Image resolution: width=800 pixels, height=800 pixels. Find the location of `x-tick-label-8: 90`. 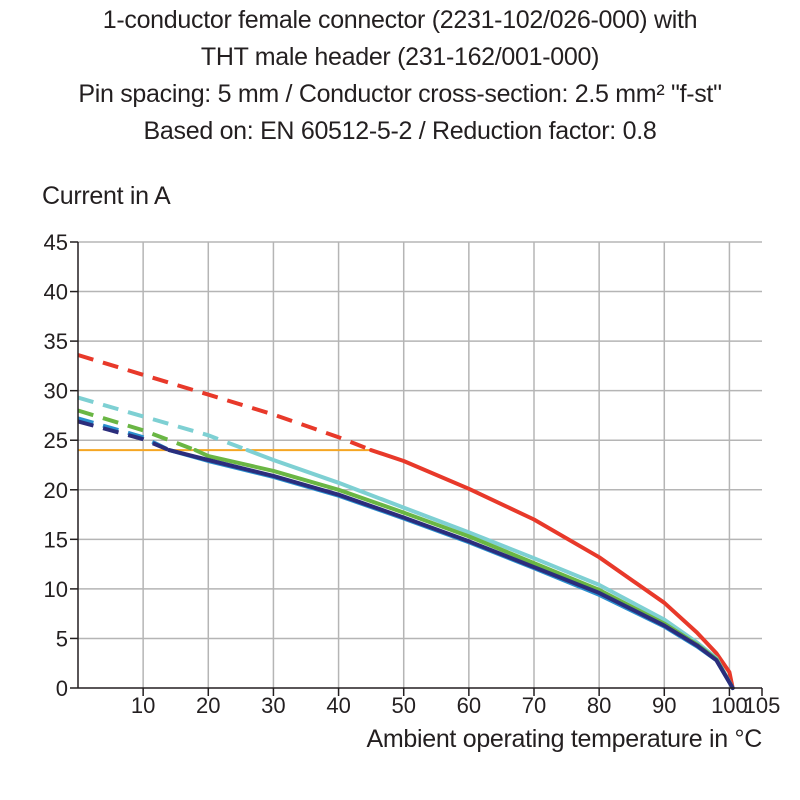

x-tick-label-8: 90 is located at coordinates (664, 705).